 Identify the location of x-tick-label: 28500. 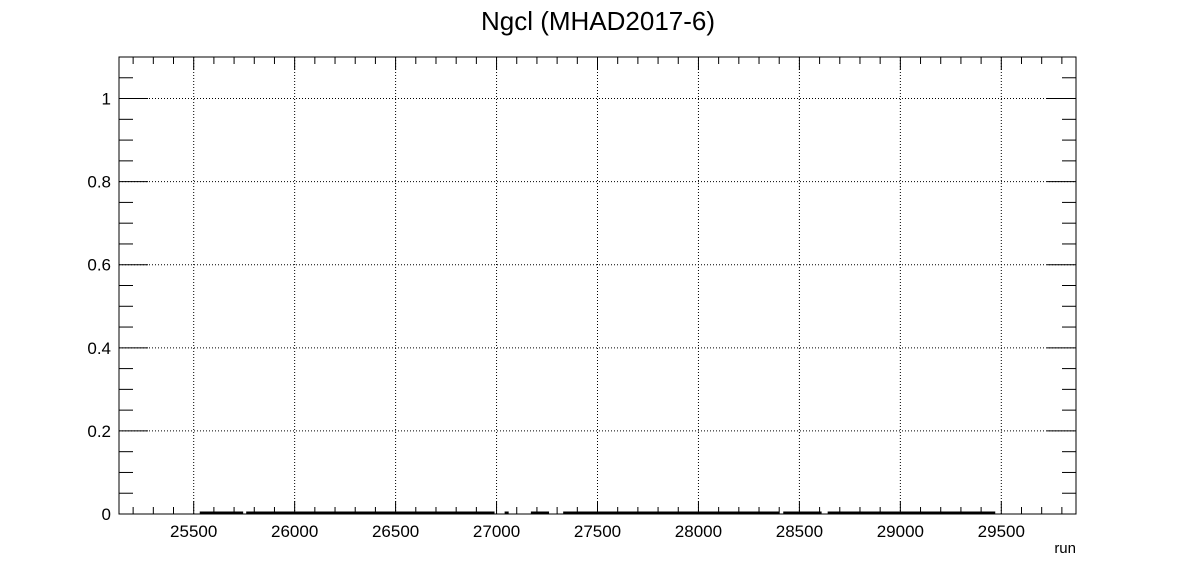
(799, 531).